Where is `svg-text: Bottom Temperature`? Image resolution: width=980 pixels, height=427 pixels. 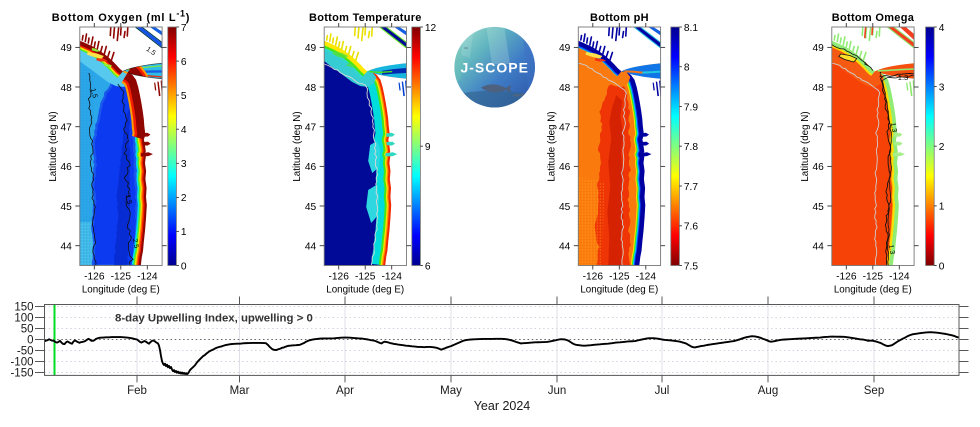
svg-text: Bottom Temperature is located at coordinates (365, 18).